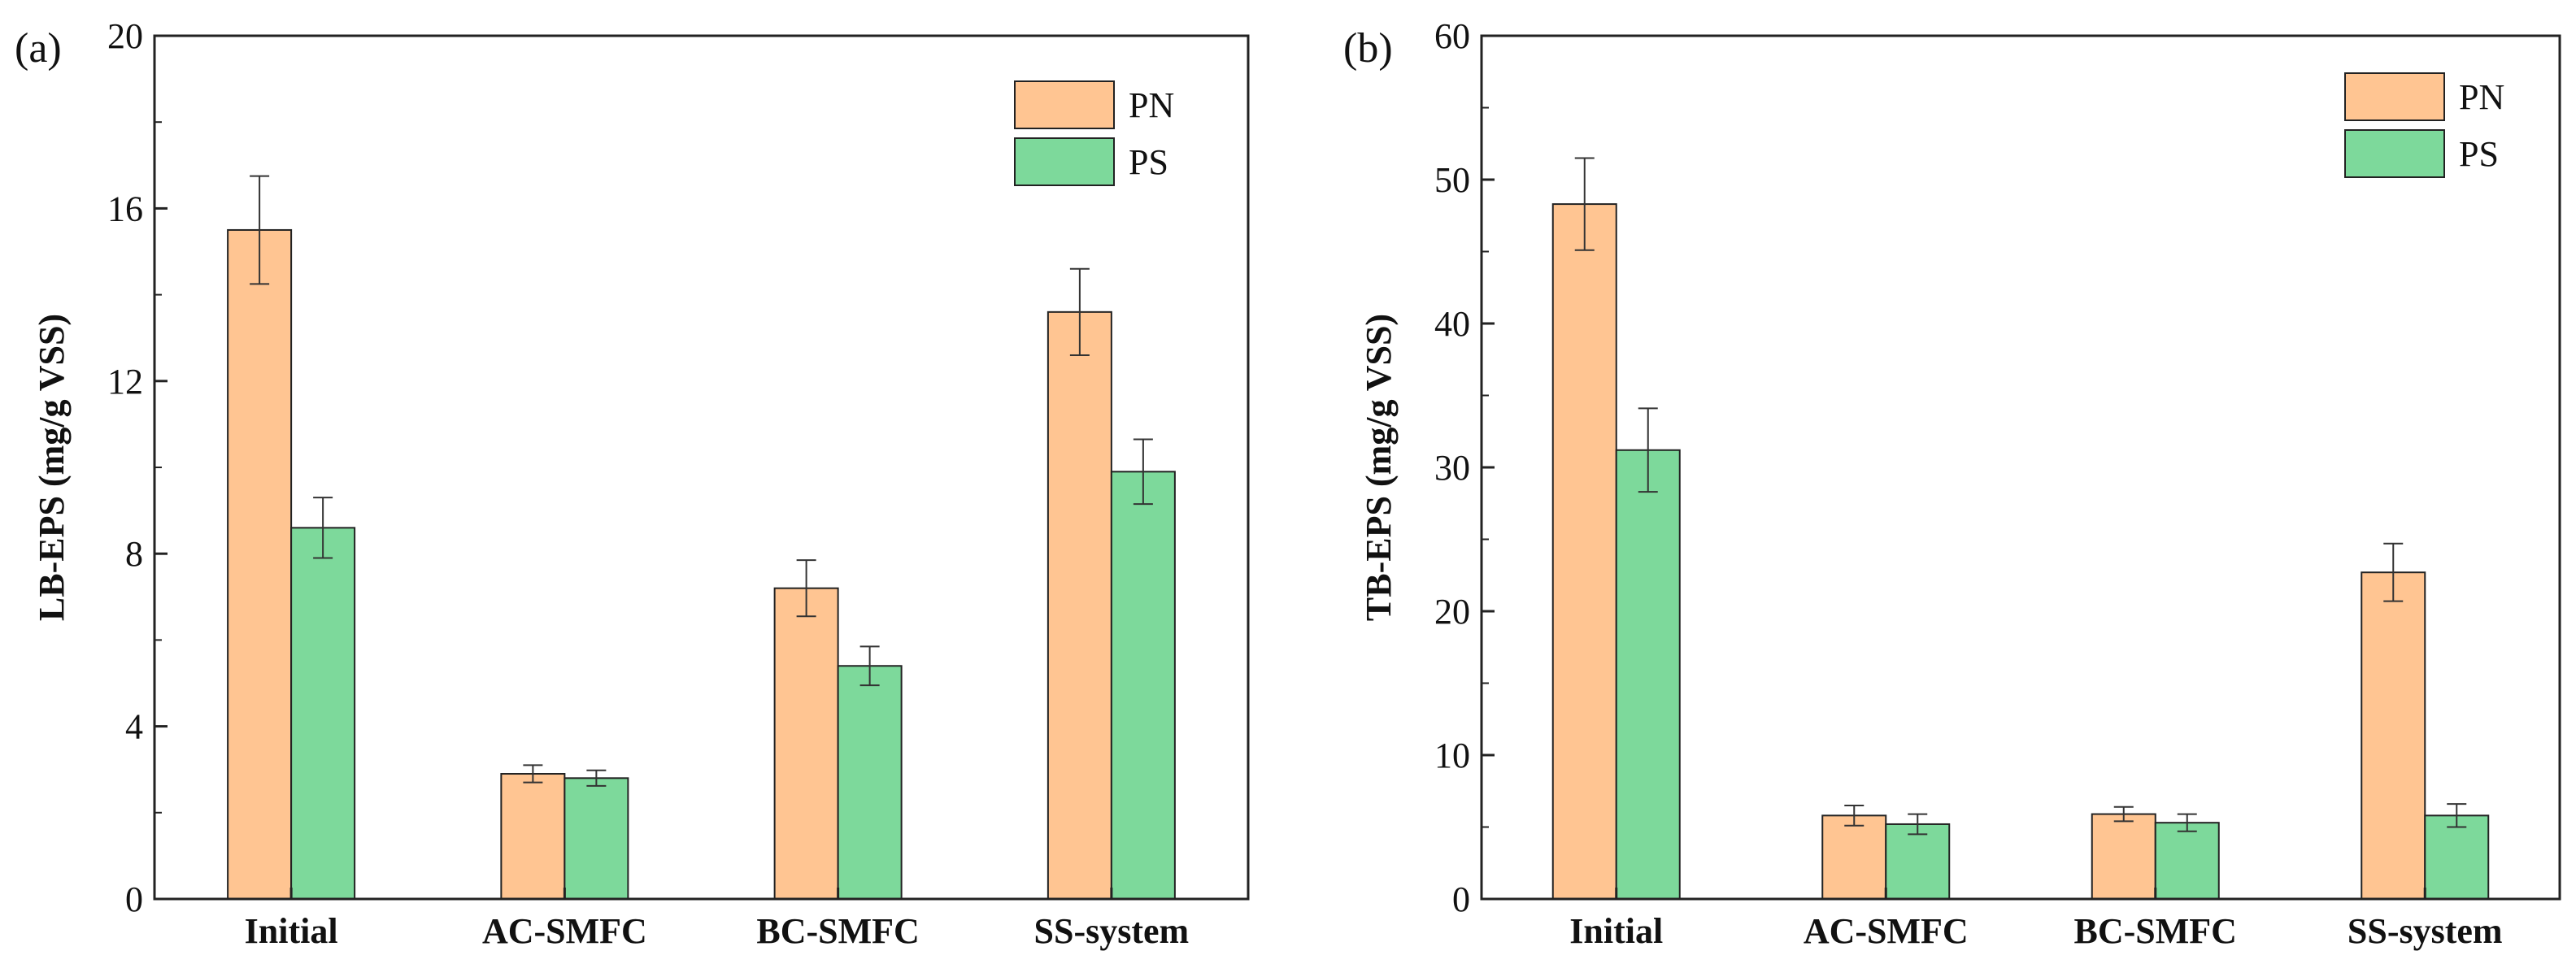  I want to click on panel-label: (b), so click(1368, 49).